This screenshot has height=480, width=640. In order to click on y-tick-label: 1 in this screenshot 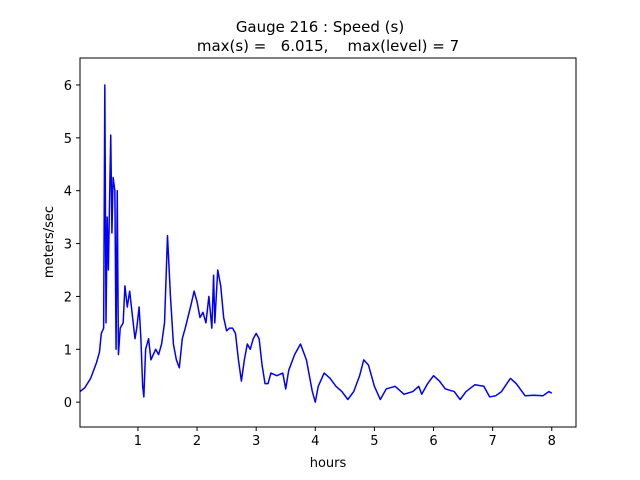, I will do `click(68, 350)`.